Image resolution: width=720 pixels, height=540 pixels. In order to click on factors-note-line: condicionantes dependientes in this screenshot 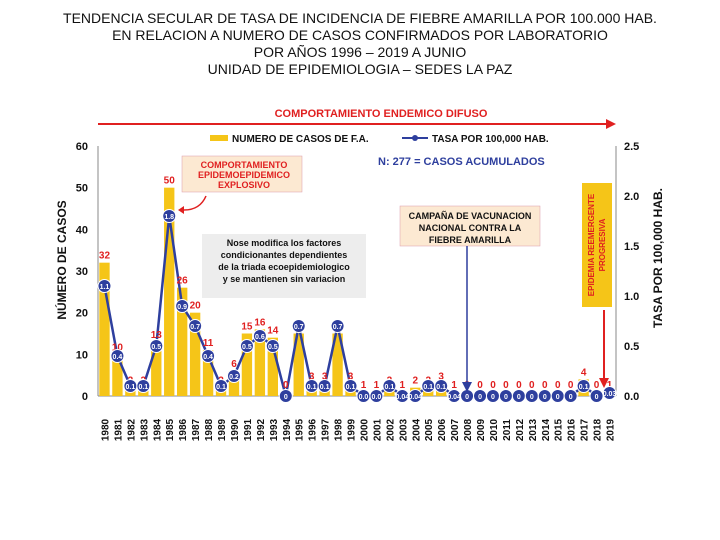, I will do `click(284, 255)`.